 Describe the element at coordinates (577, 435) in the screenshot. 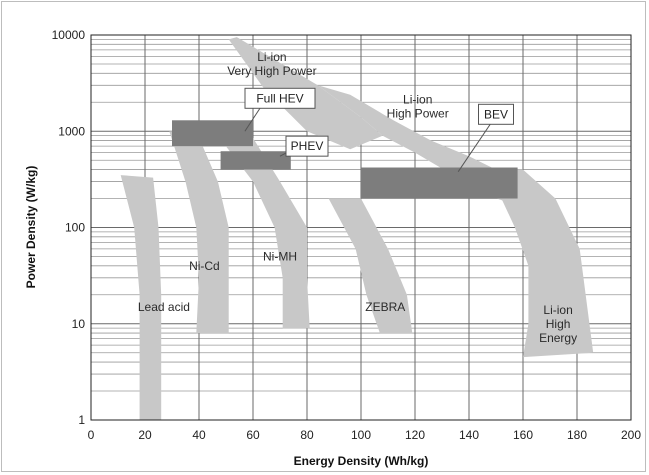

I see `x-tick-label: 180` at that location.